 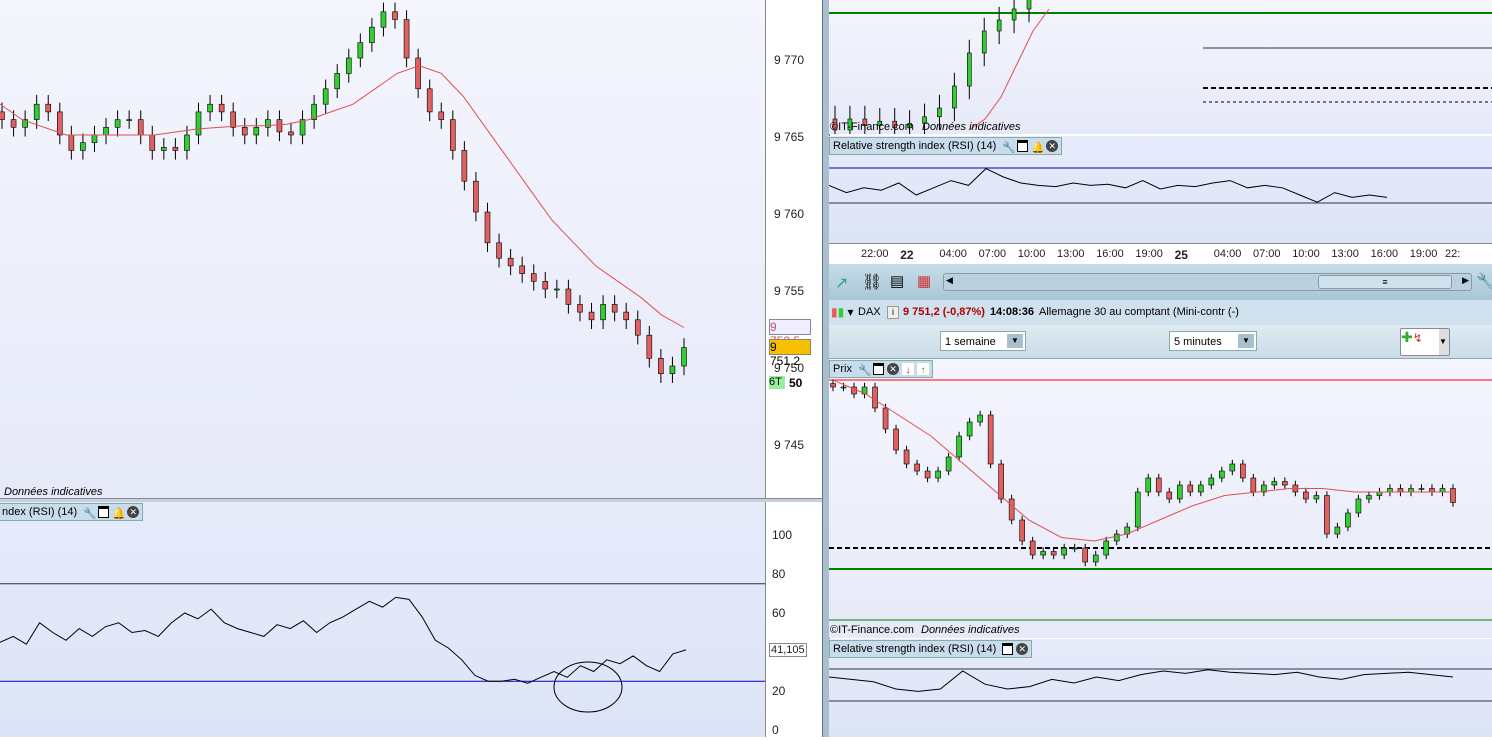 I want to click on scroll-thumb: ≡, so click(x=1385, y=282).